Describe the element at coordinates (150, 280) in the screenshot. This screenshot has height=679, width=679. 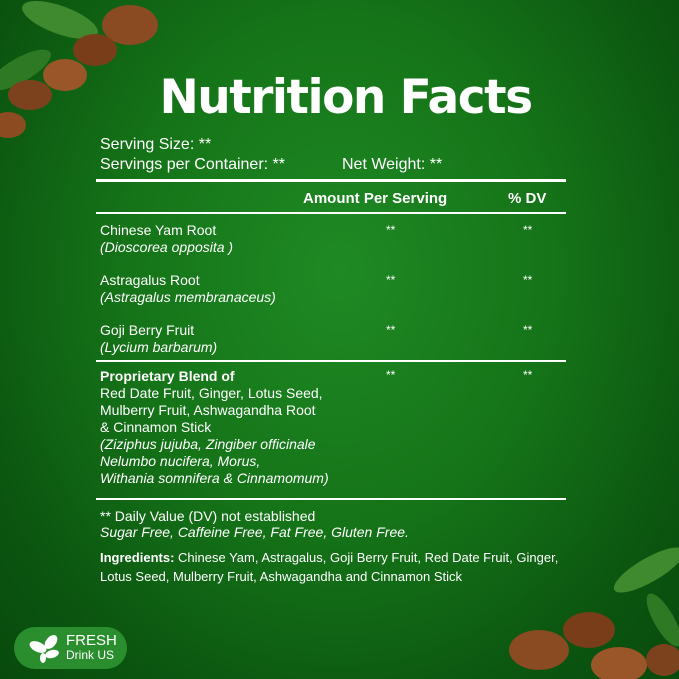
I see `nutrient-name: Astragalus Root` at that location.